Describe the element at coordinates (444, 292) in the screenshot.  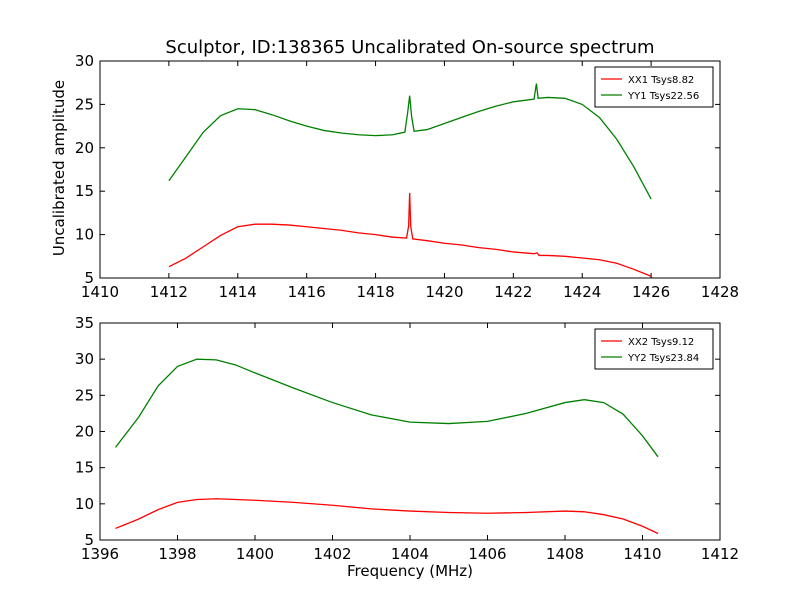
I see `x-tick-label: 1420` at that location.